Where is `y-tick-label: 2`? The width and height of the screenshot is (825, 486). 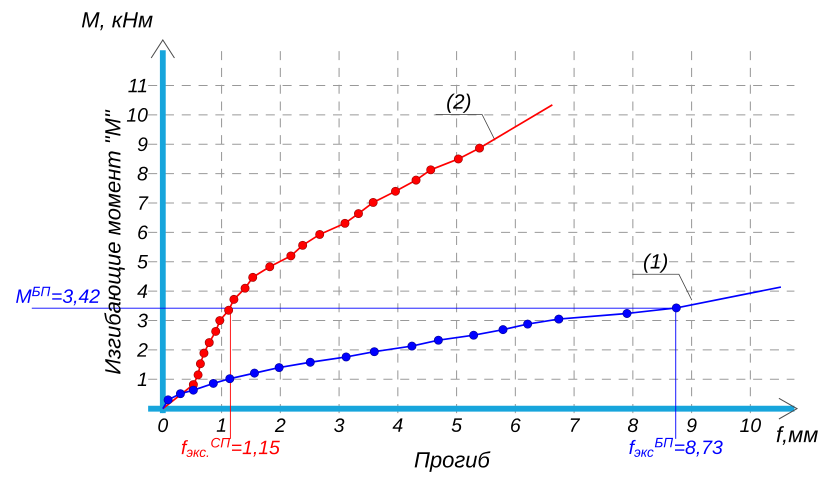 y-tick-label: 2 is located at coordinates (142, 350).